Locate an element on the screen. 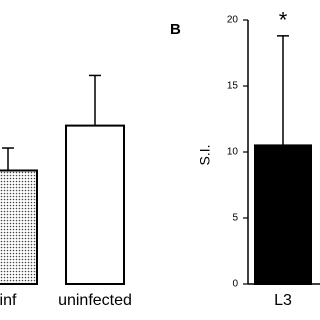 This screenshot has height=320, width=320. y-tick-label: 20 is located at coordinates (233, 20).